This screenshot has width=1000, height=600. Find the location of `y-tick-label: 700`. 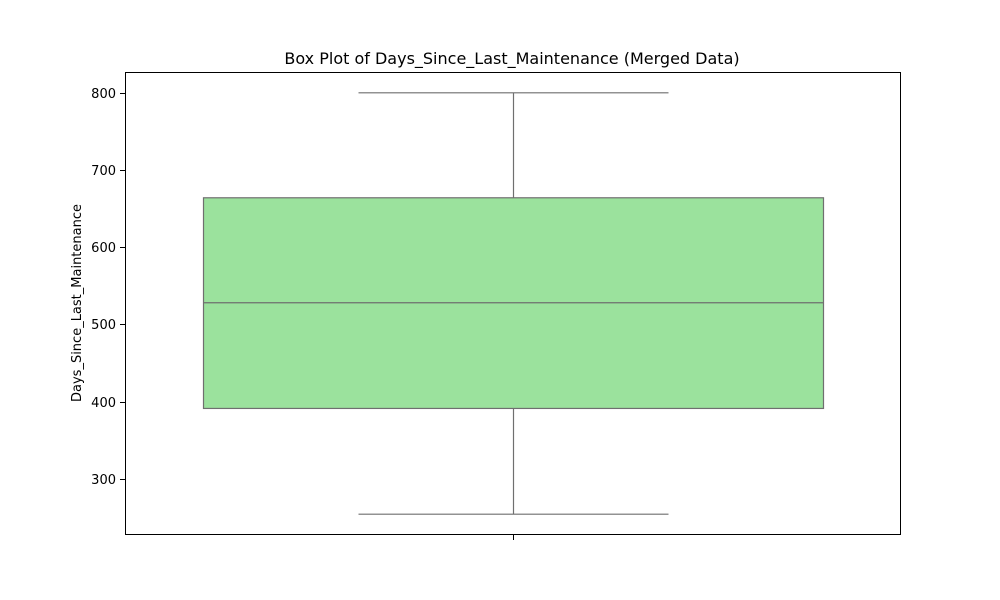

y-tick-label: 700 is located at coordinates (103, 171).